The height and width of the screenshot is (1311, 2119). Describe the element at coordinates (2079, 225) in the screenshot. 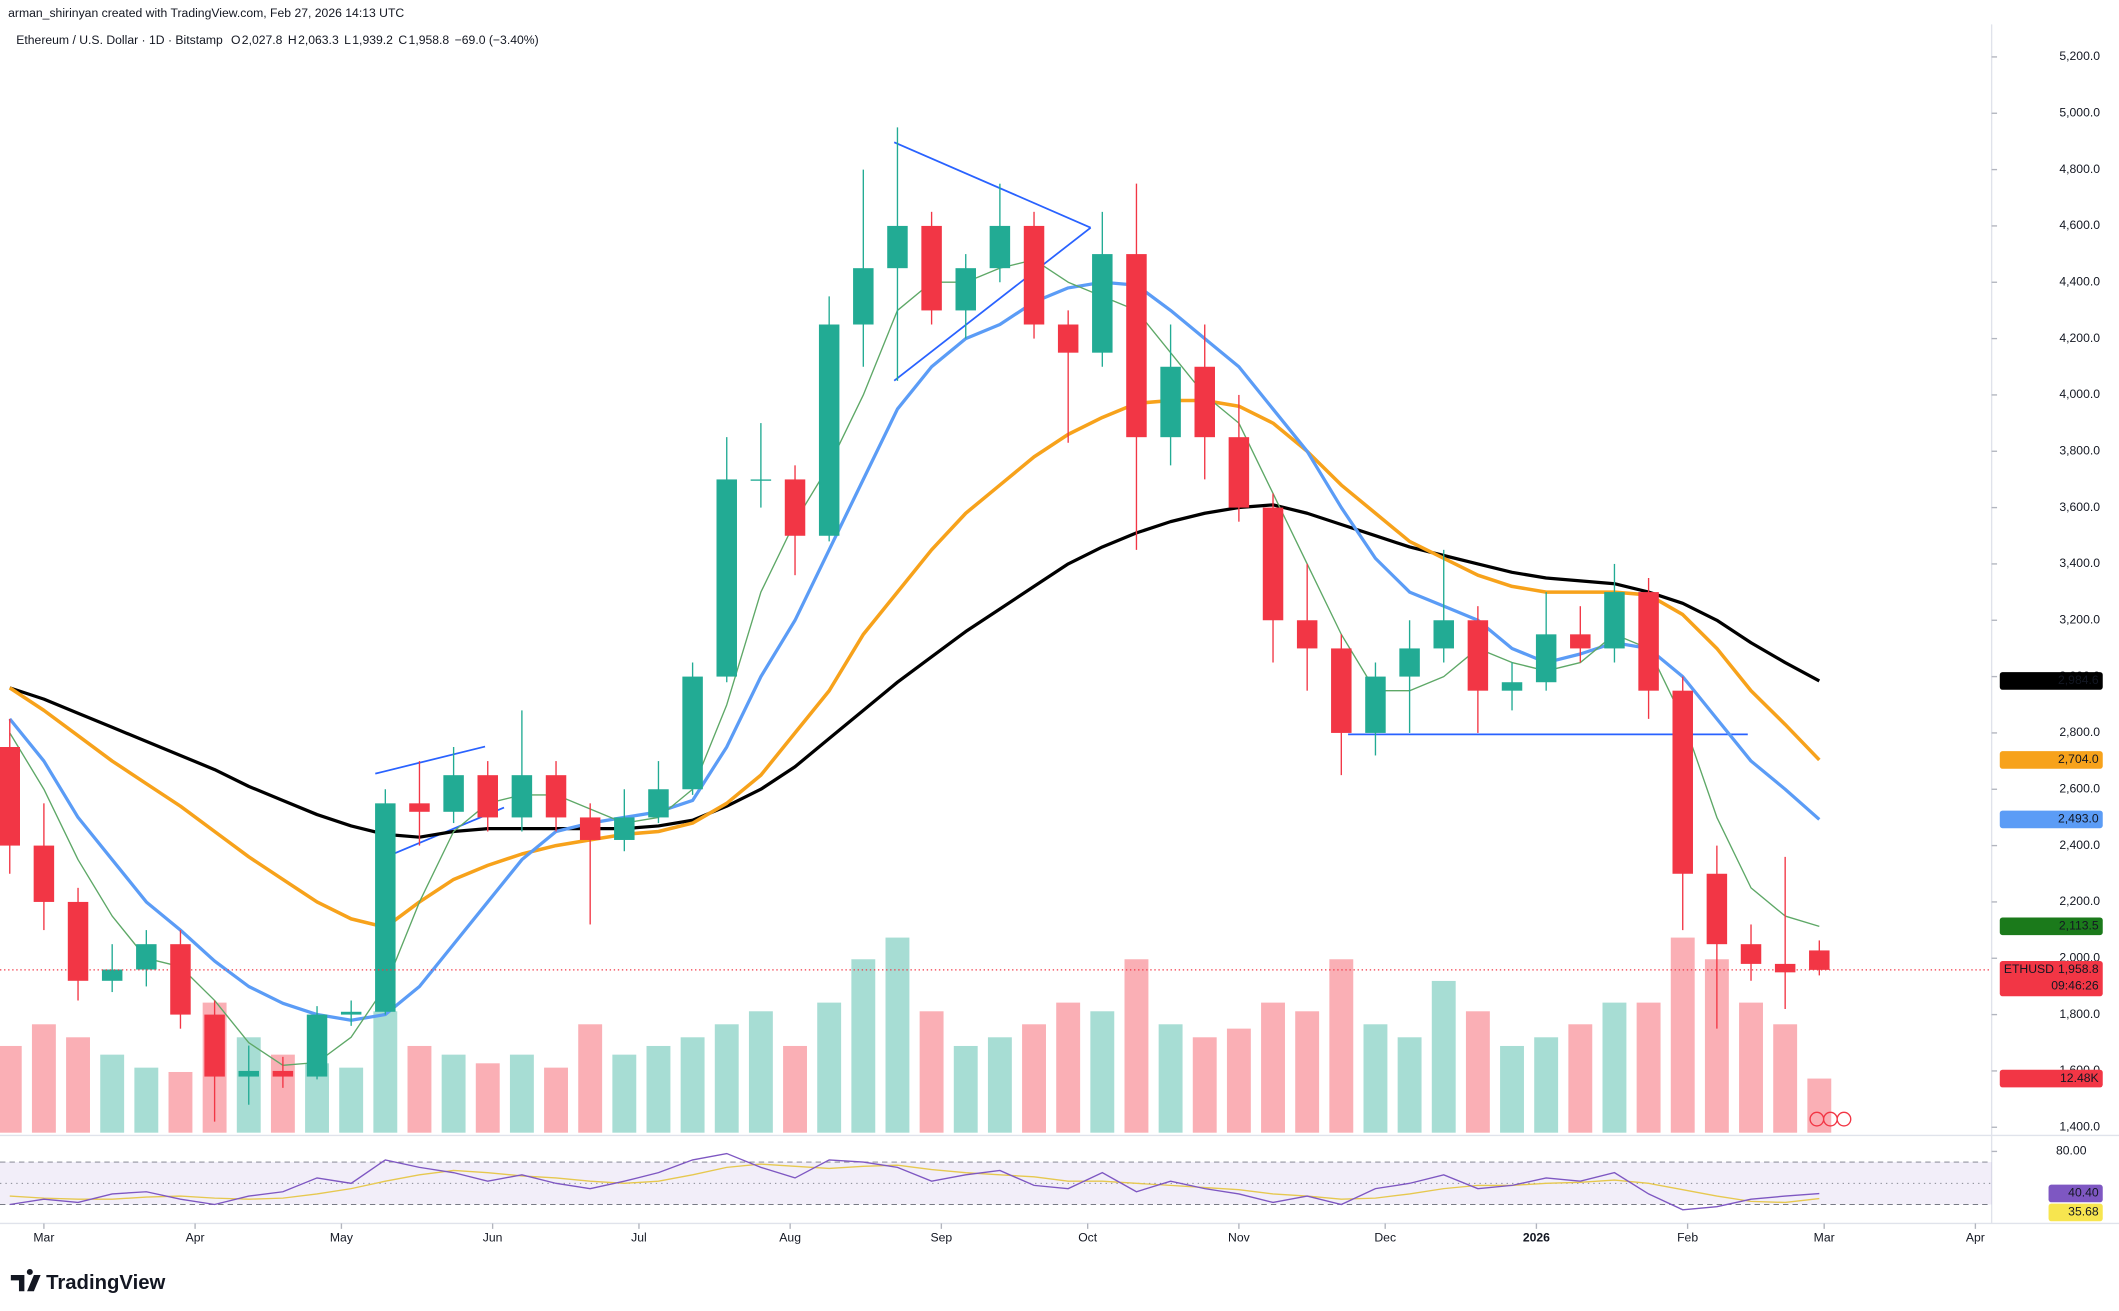

I see `y-tick-label: 4,600.0` at that location.